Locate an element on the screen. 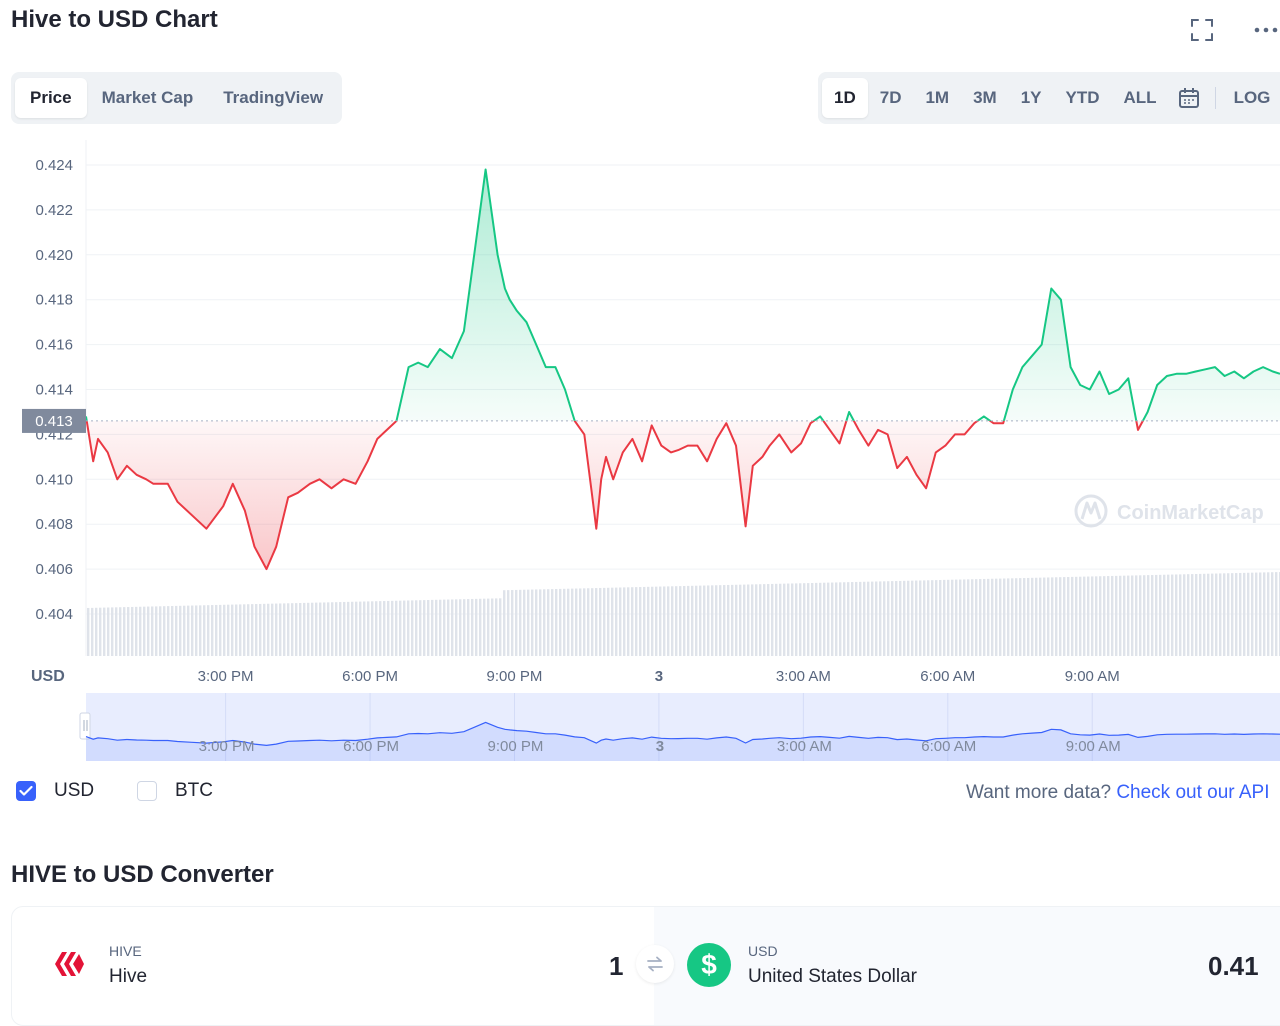 Image resolution: width=1280 pixels, height=1026 pixels. x-tick-label: 6:00 PM is located at coordinates (370, 676).